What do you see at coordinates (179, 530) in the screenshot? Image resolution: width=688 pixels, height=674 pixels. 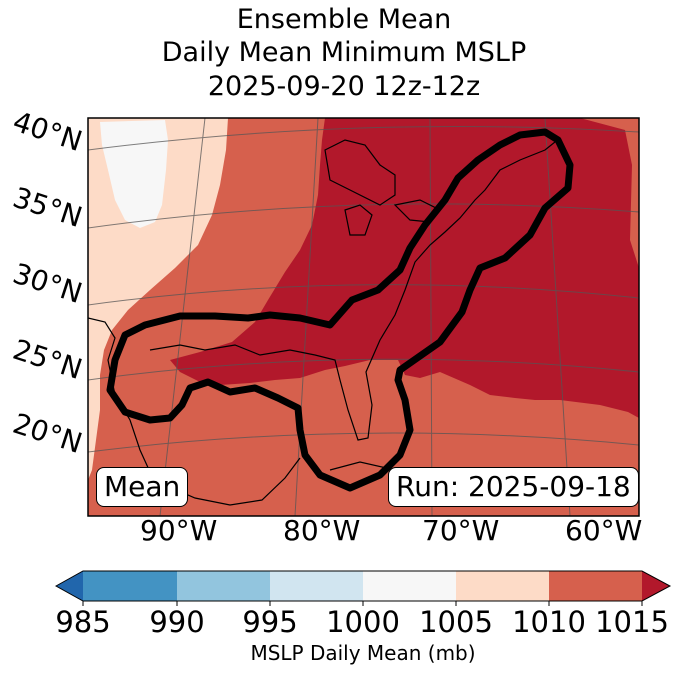 I see `lon-label-90w: 90°W` at bounding box center [179, 530].